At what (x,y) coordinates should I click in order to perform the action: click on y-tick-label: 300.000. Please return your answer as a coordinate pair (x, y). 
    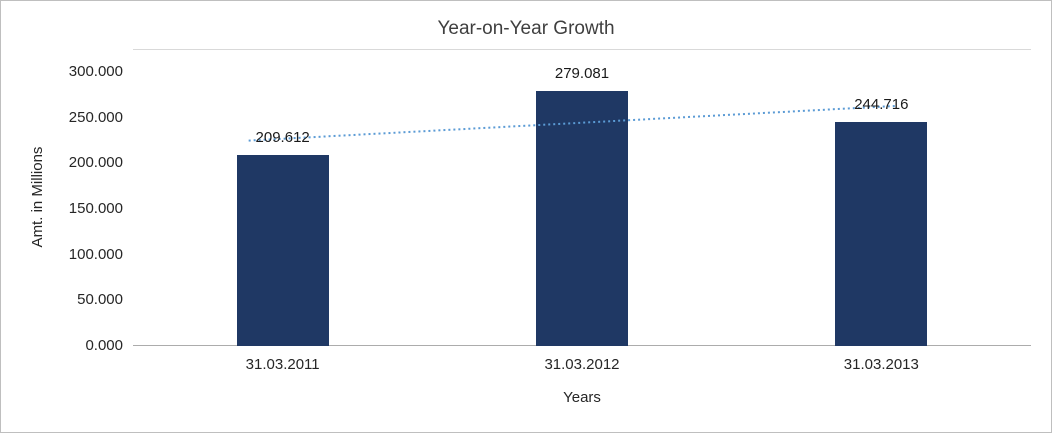
    Looking at the image, I should click on (95, 71).